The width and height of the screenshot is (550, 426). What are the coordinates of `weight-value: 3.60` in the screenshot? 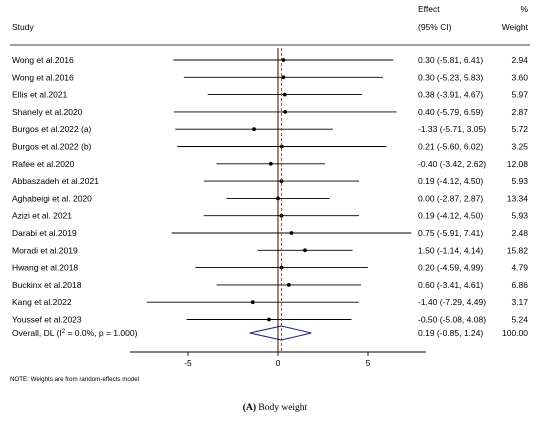 It's located at (519, 77).